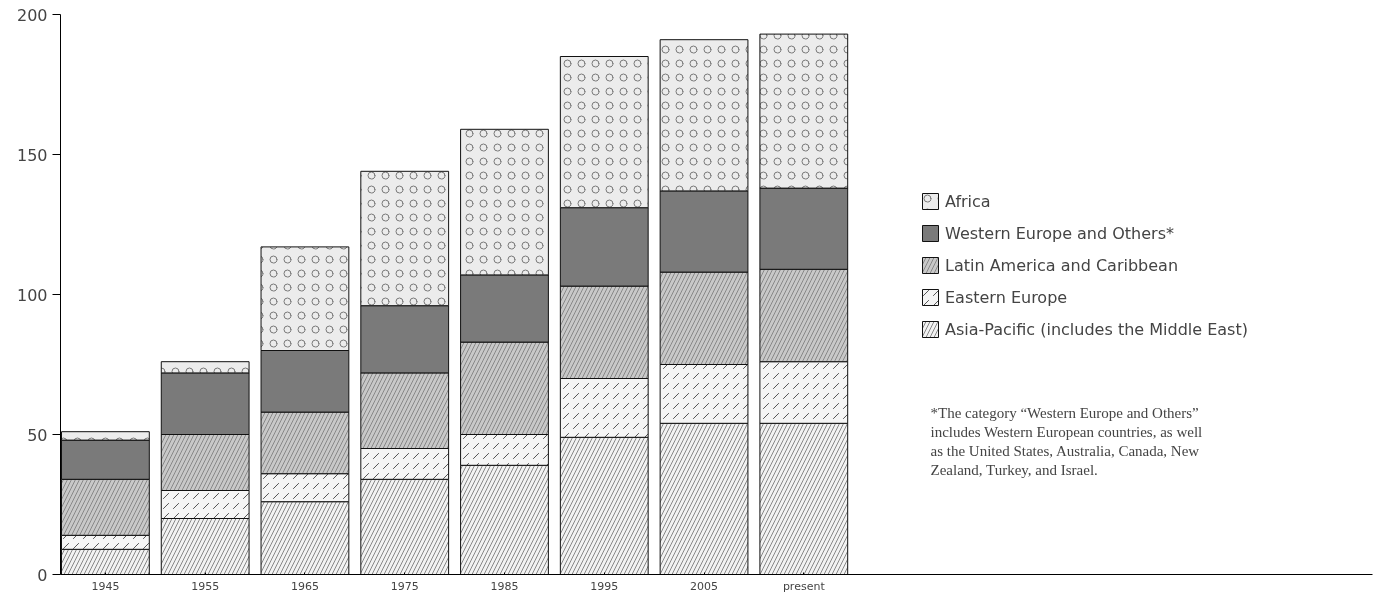 The height and width of the screenshot is (596, 1380). Describe the element at coordinates (1006, 297) in the screenshot. I see `legend-label: Eastern Europe` at that location.